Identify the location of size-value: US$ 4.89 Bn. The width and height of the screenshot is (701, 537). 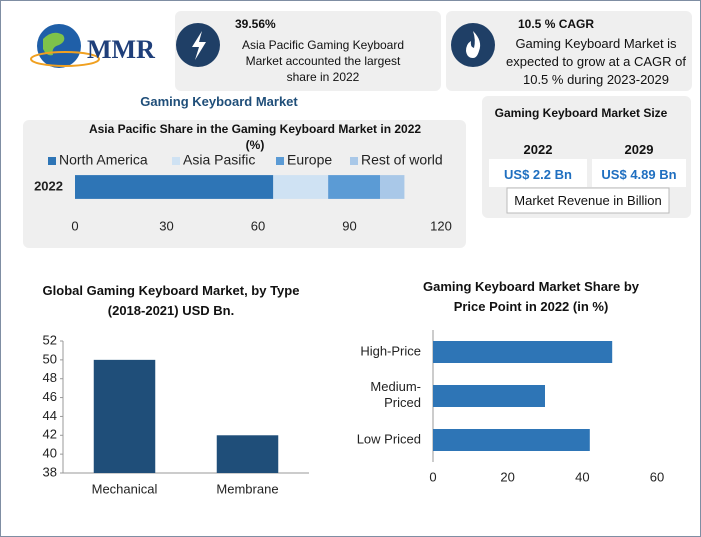
(639, 174).